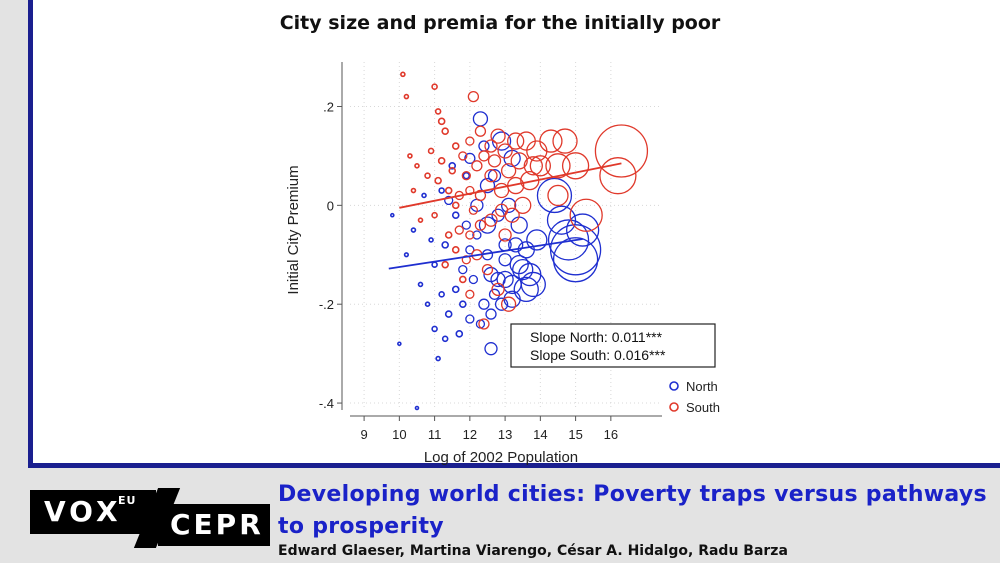 This screenshot has height=563, width=1000. I want to click on x-tick-label: 10, so click(399, 434).